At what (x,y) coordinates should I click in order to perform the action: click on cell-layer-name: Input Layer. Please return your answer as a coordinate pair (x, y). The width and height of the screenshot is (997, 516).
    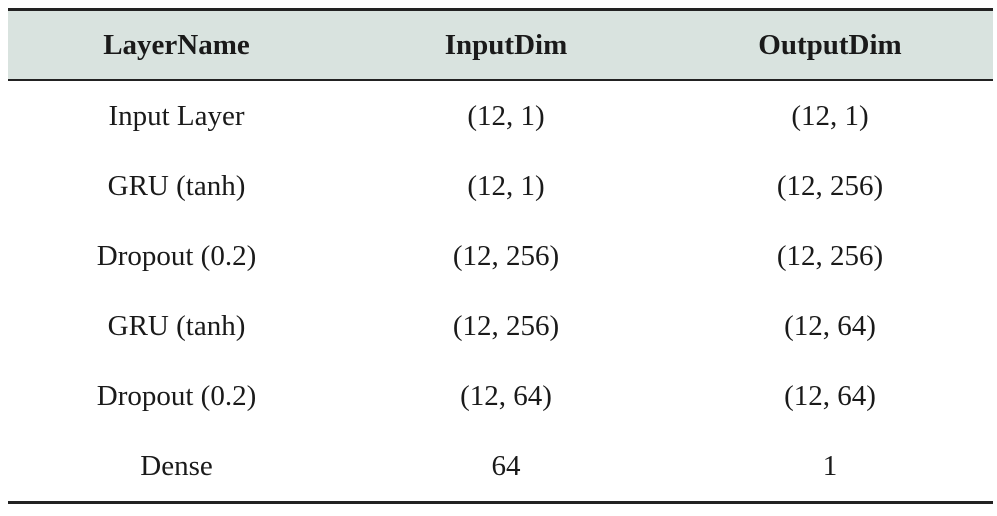
    Looking at the image, I should click on (176, 115).